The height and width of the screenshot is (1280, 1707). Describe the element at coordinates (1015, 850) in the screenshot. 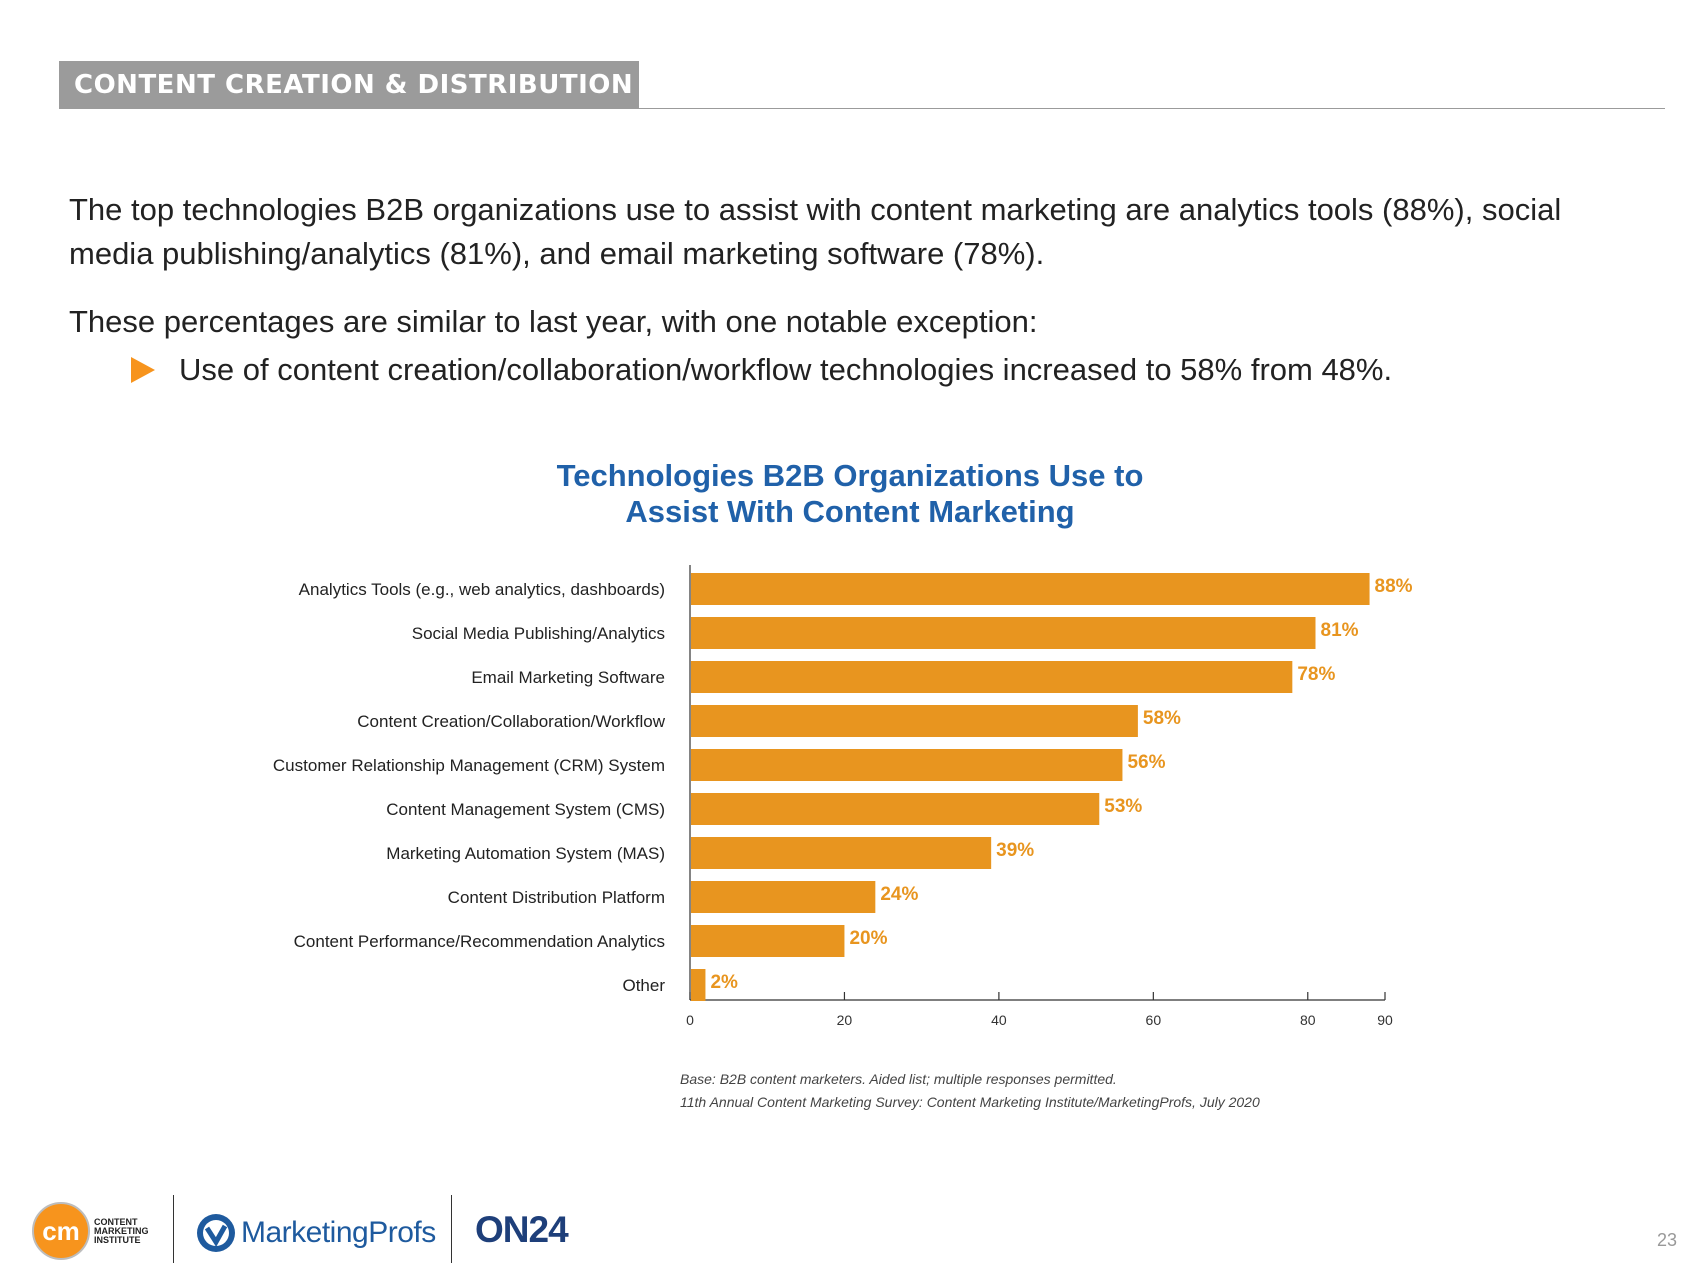

I see `data-label: 39%` at that location.